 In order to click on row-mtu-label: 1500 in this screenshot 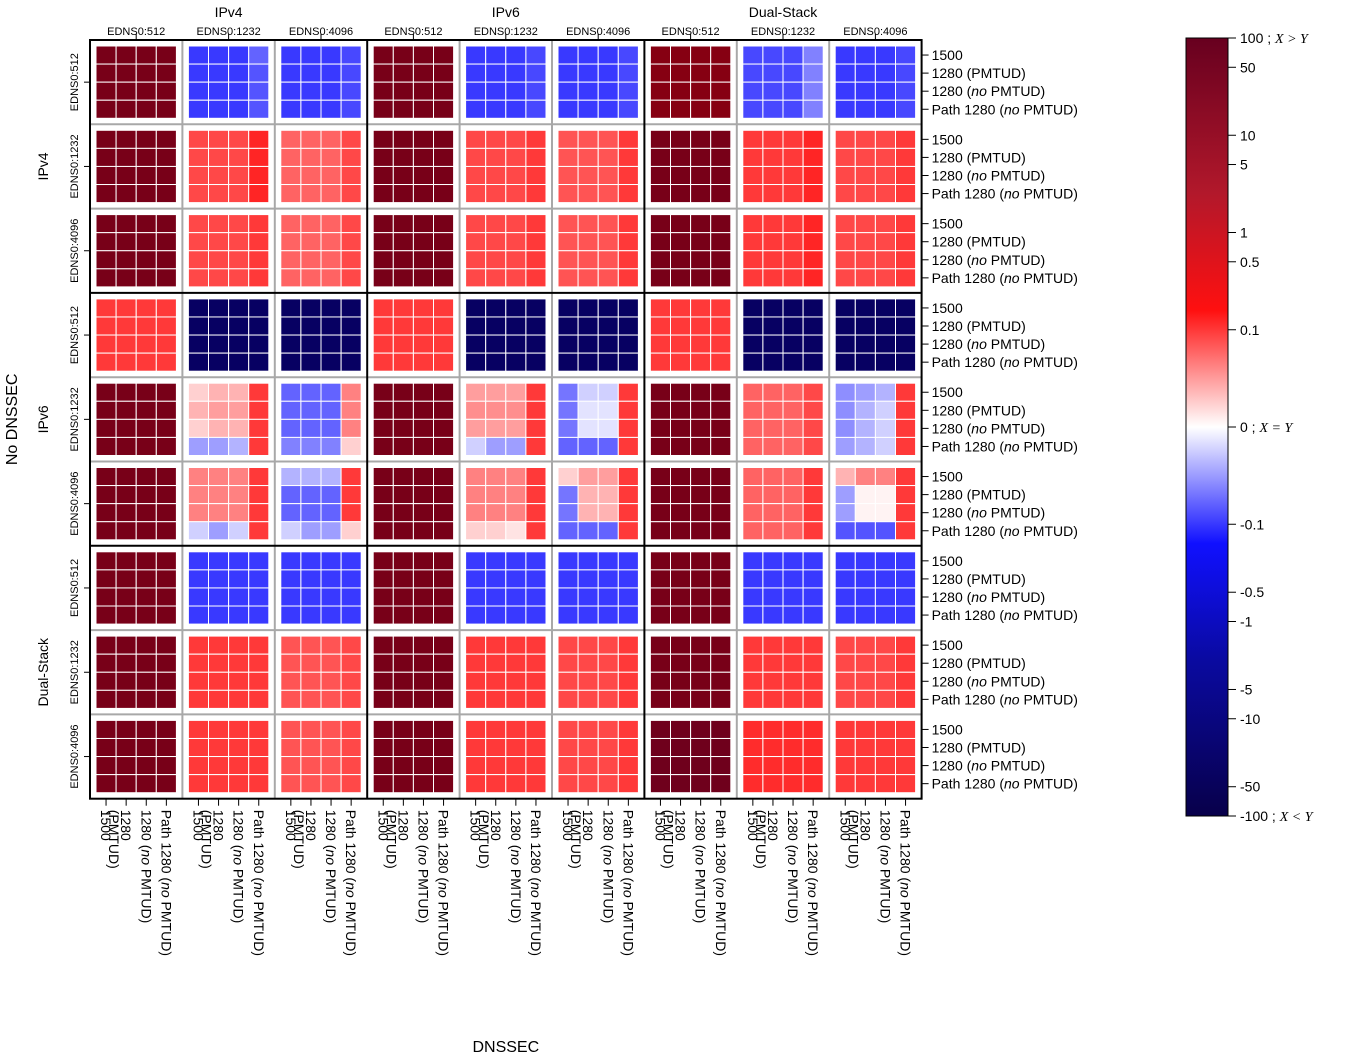, I will do `click(947, 392)`.